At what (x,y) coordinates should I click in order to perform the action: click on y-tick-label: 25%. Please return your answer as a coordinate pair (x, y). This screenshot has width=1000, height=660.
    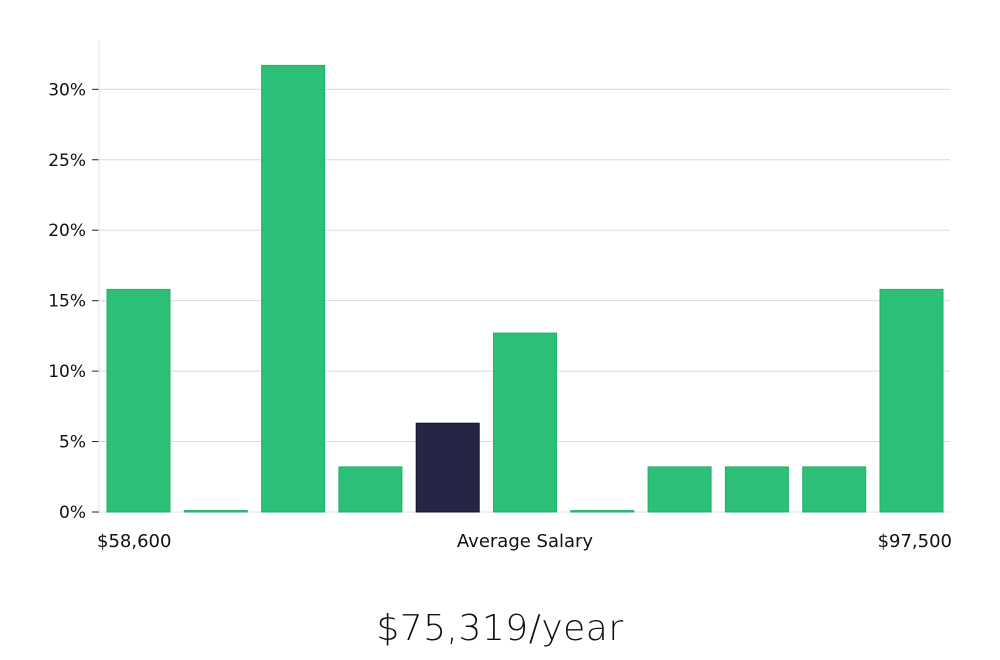
    Looking at the image, I should click on (67, 161).